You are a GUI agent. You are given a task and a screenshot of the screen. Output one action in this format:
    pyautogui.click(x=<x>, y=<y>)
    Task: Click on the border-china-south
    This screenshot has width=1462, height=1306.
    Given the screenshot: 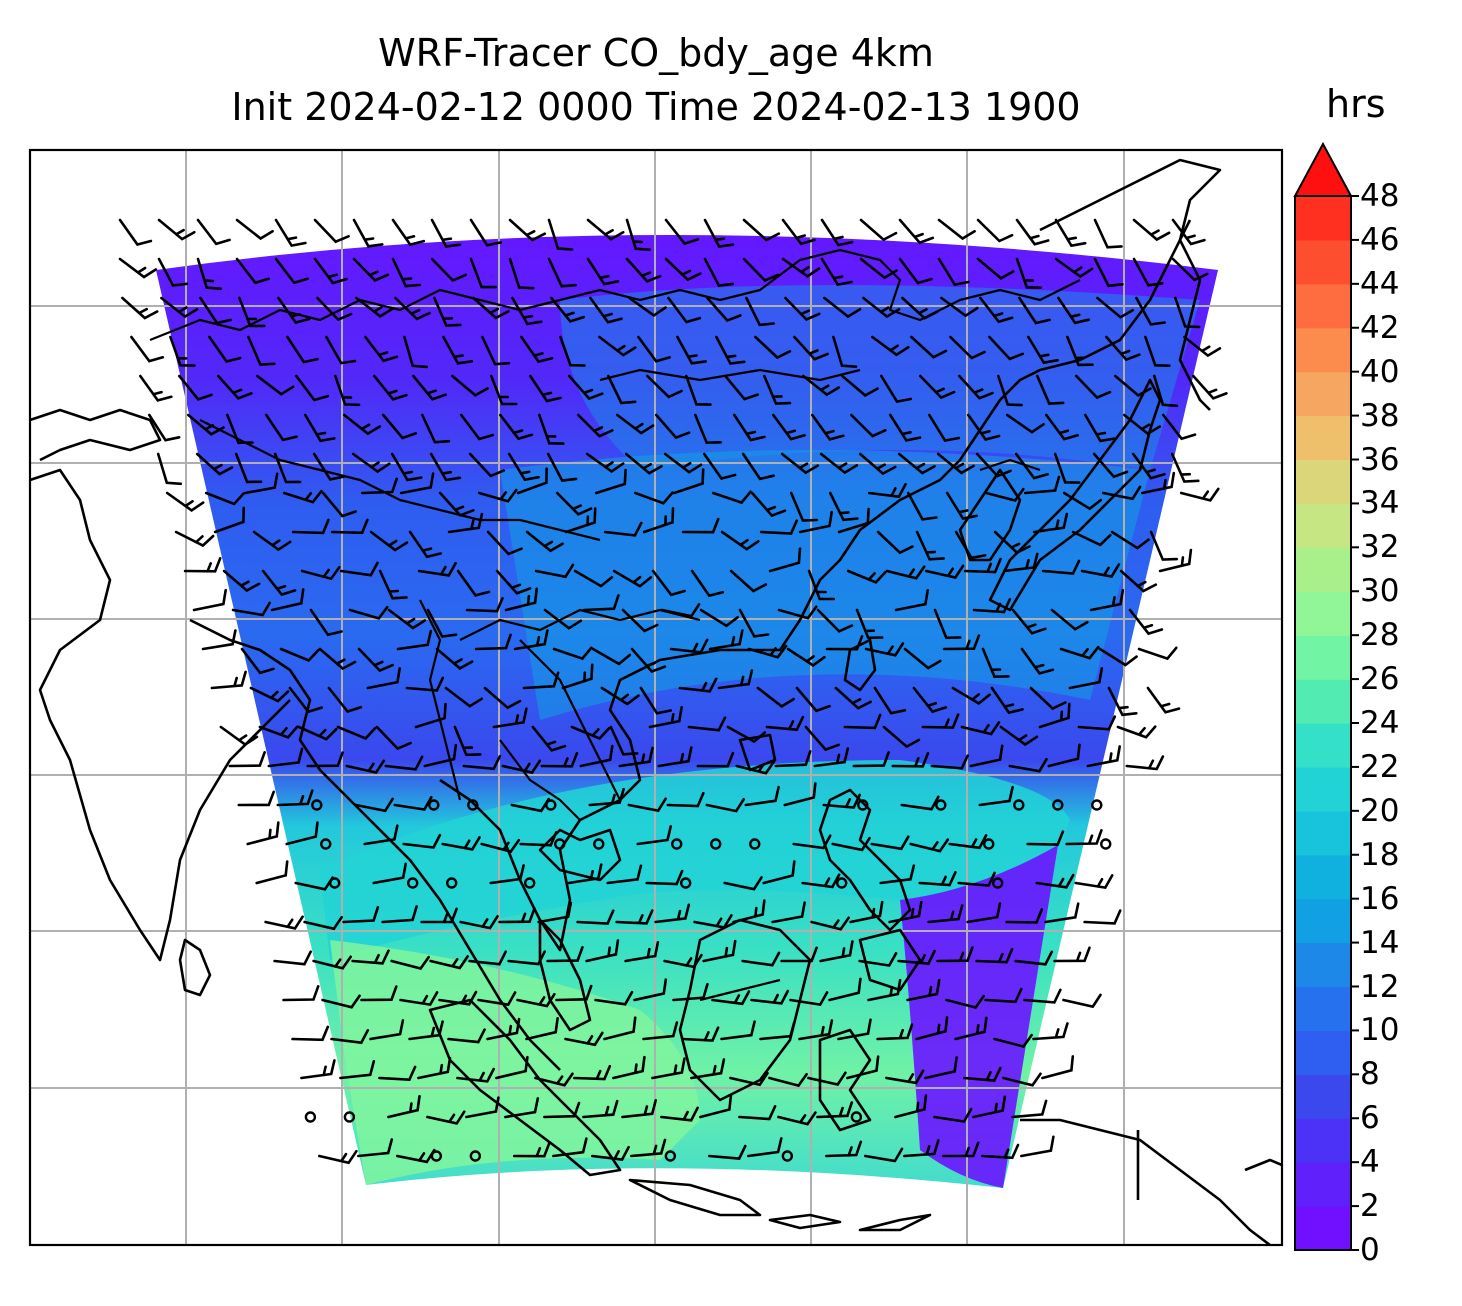 What is the action you would take?
    pyautogui.click(x=580, y=624)
    